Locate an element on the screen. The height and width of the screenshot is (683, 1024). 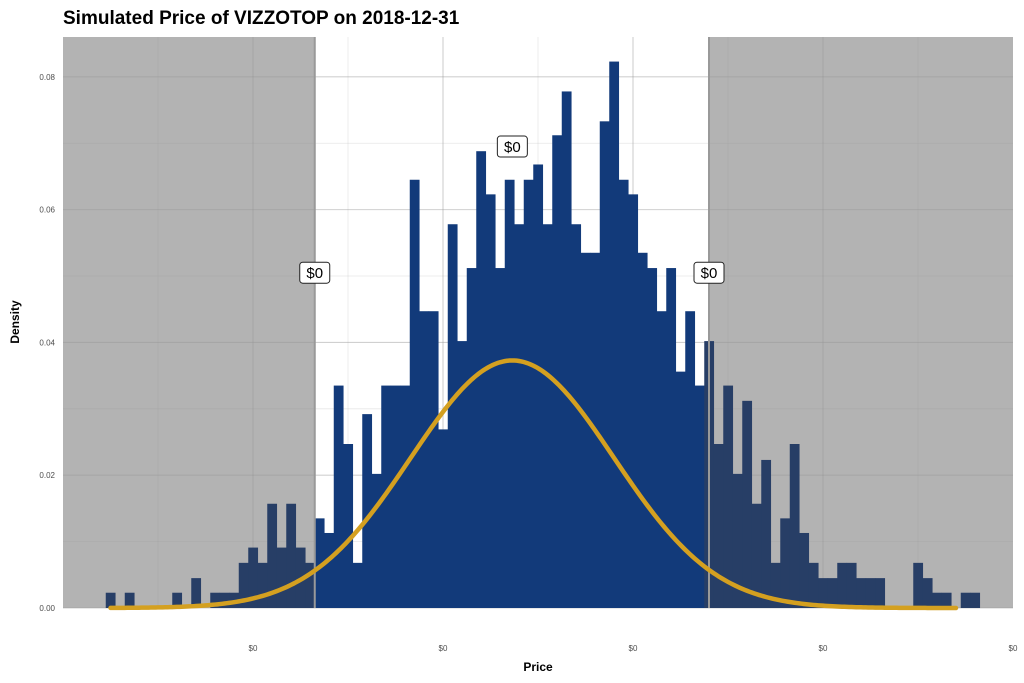
y-axis-ticks: 0.00 0.02 0.04 0.06 0.08 is located at coordinates (47, 343).